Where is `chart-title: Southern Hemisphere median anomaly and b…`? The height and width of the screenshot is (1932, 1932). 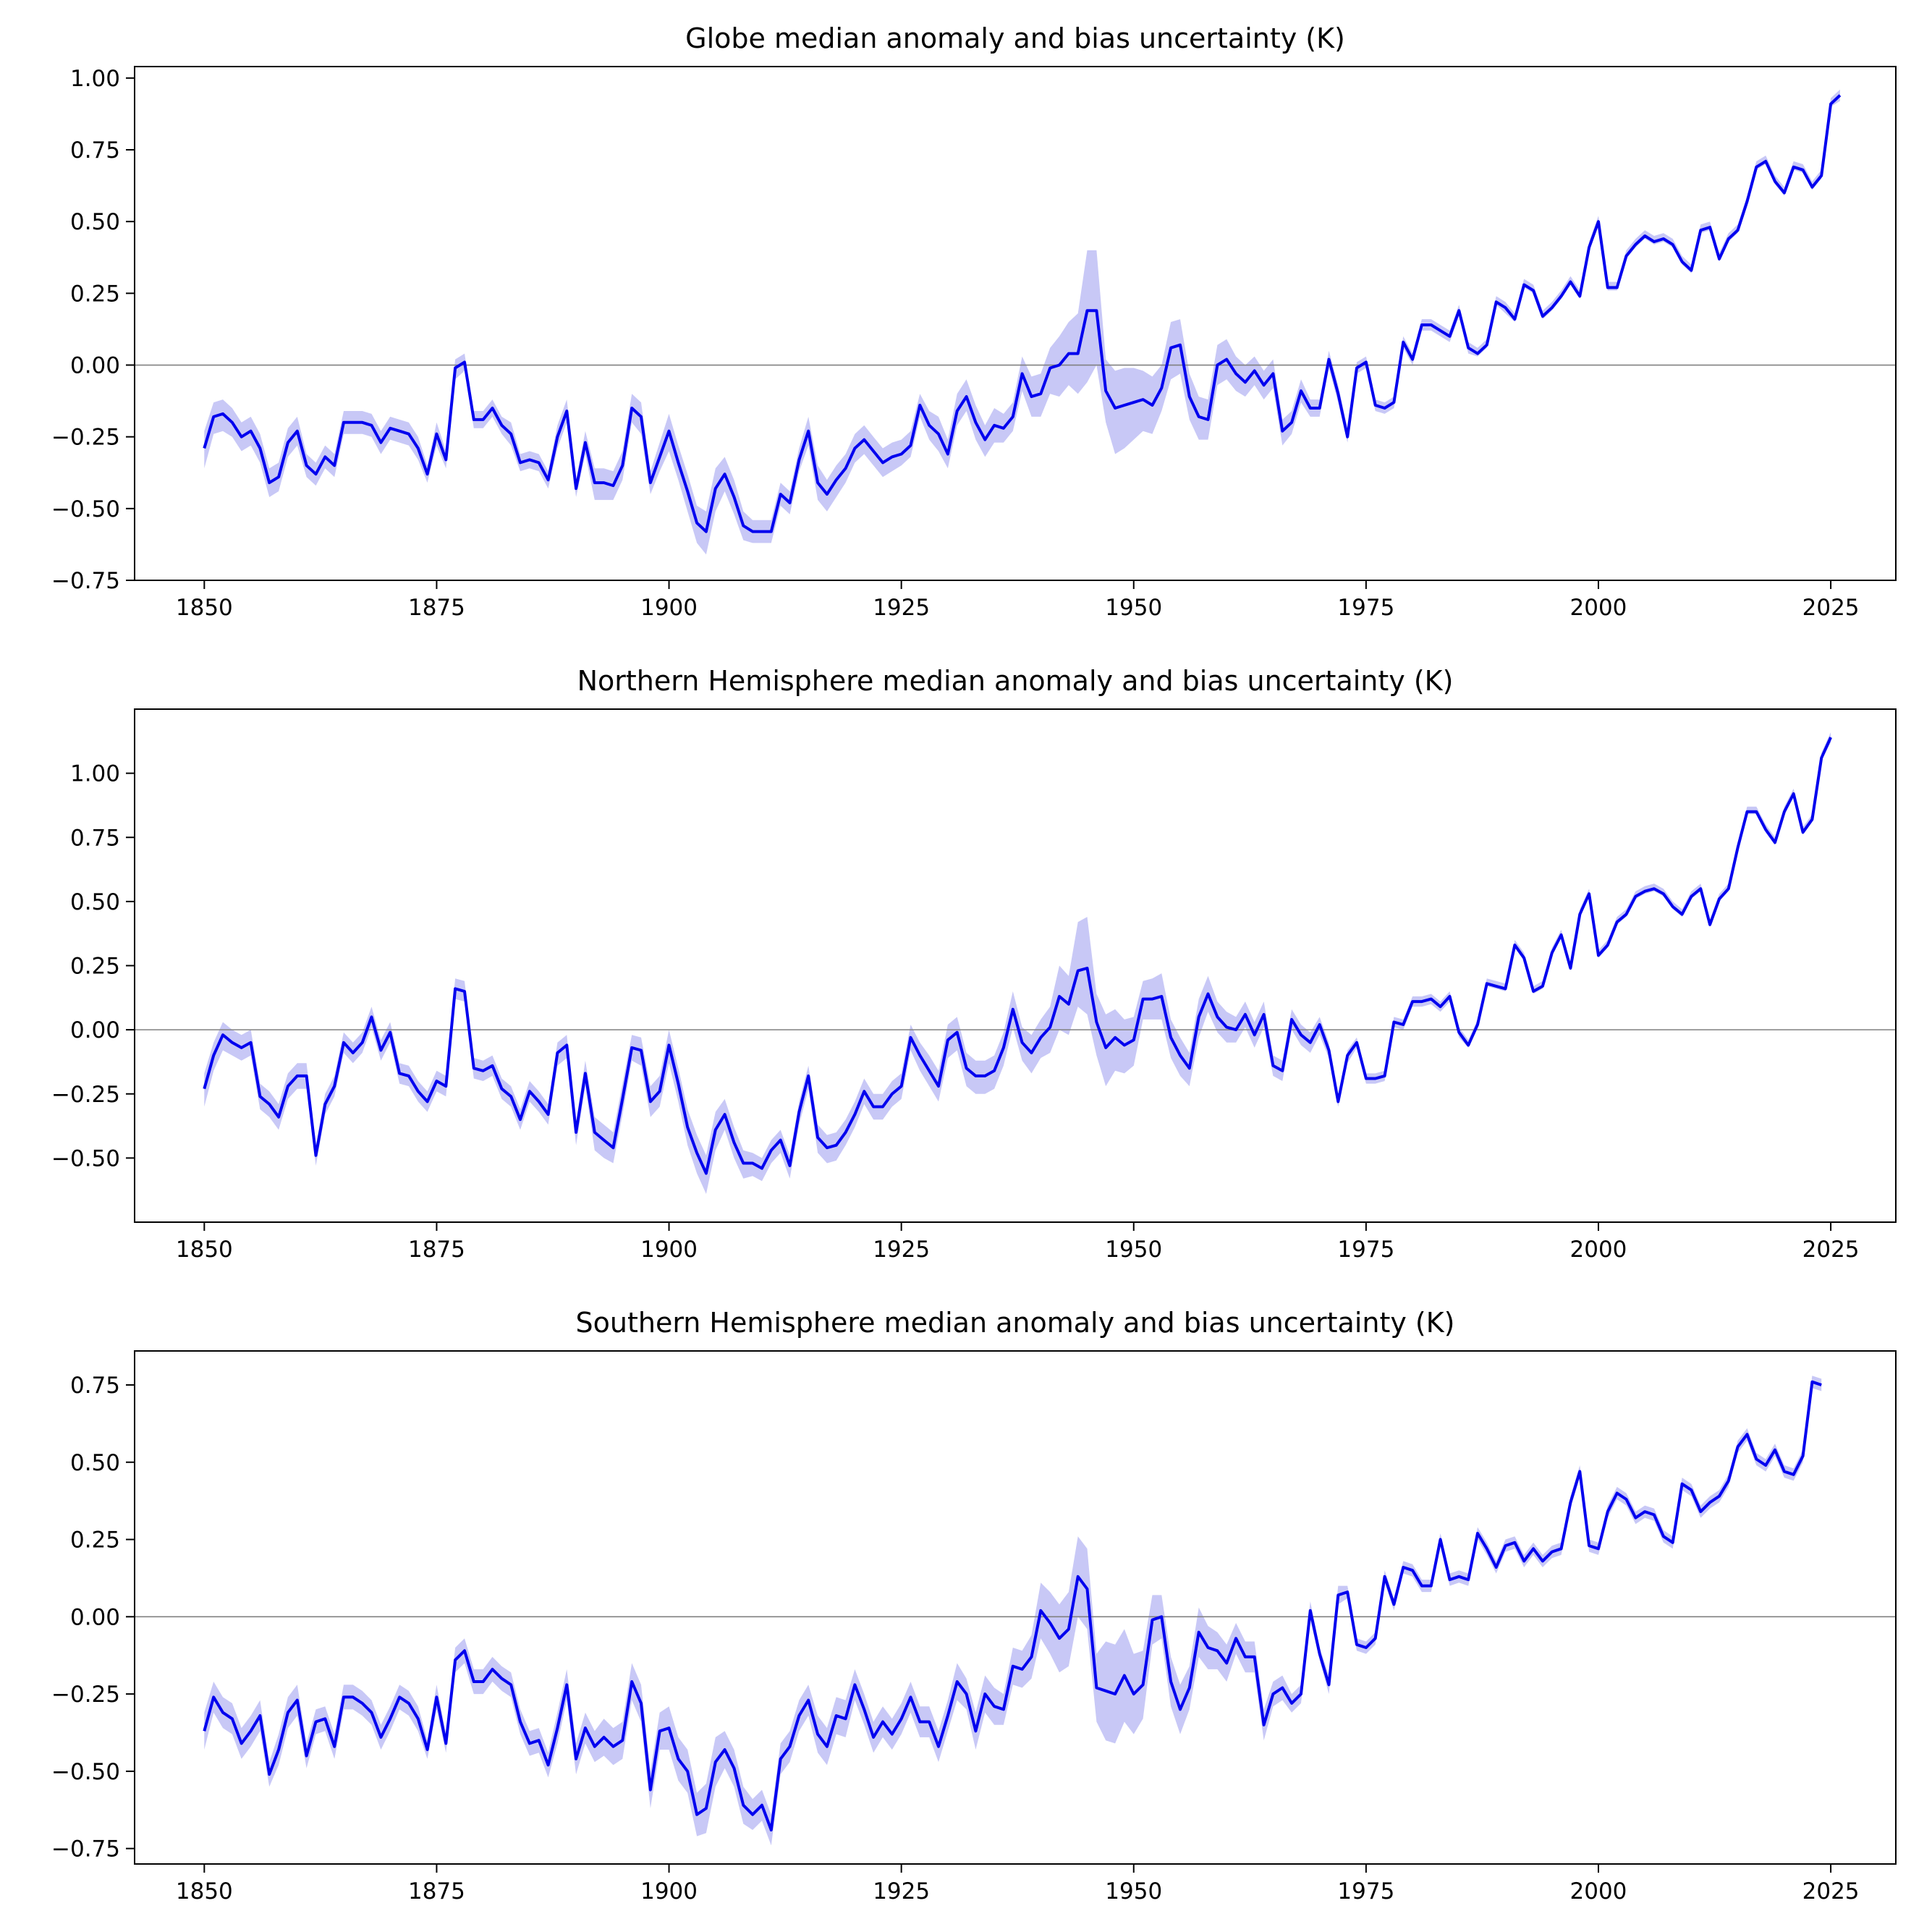 chart-title: Southern Hemisphere median anomaly and b… is located at coordinates (1016, 1323).